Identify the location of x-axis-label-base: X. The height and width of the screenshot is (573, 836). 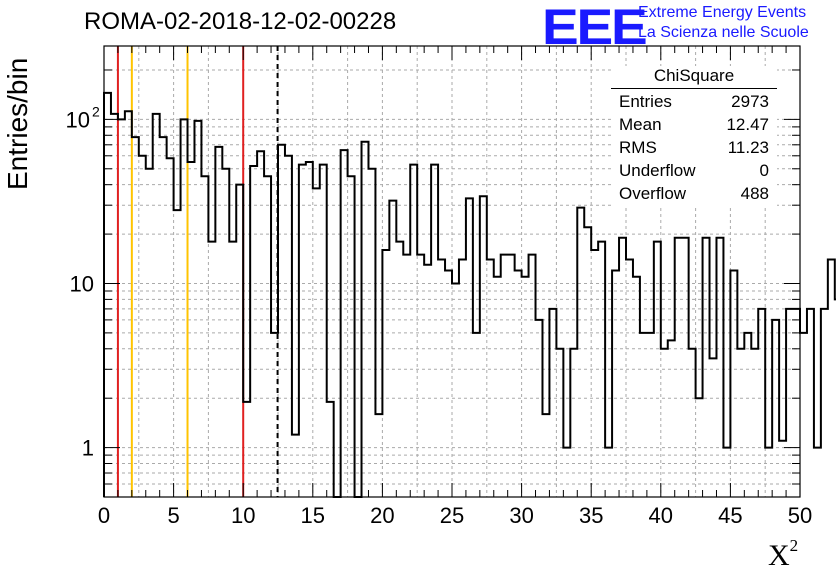
(779, 555).